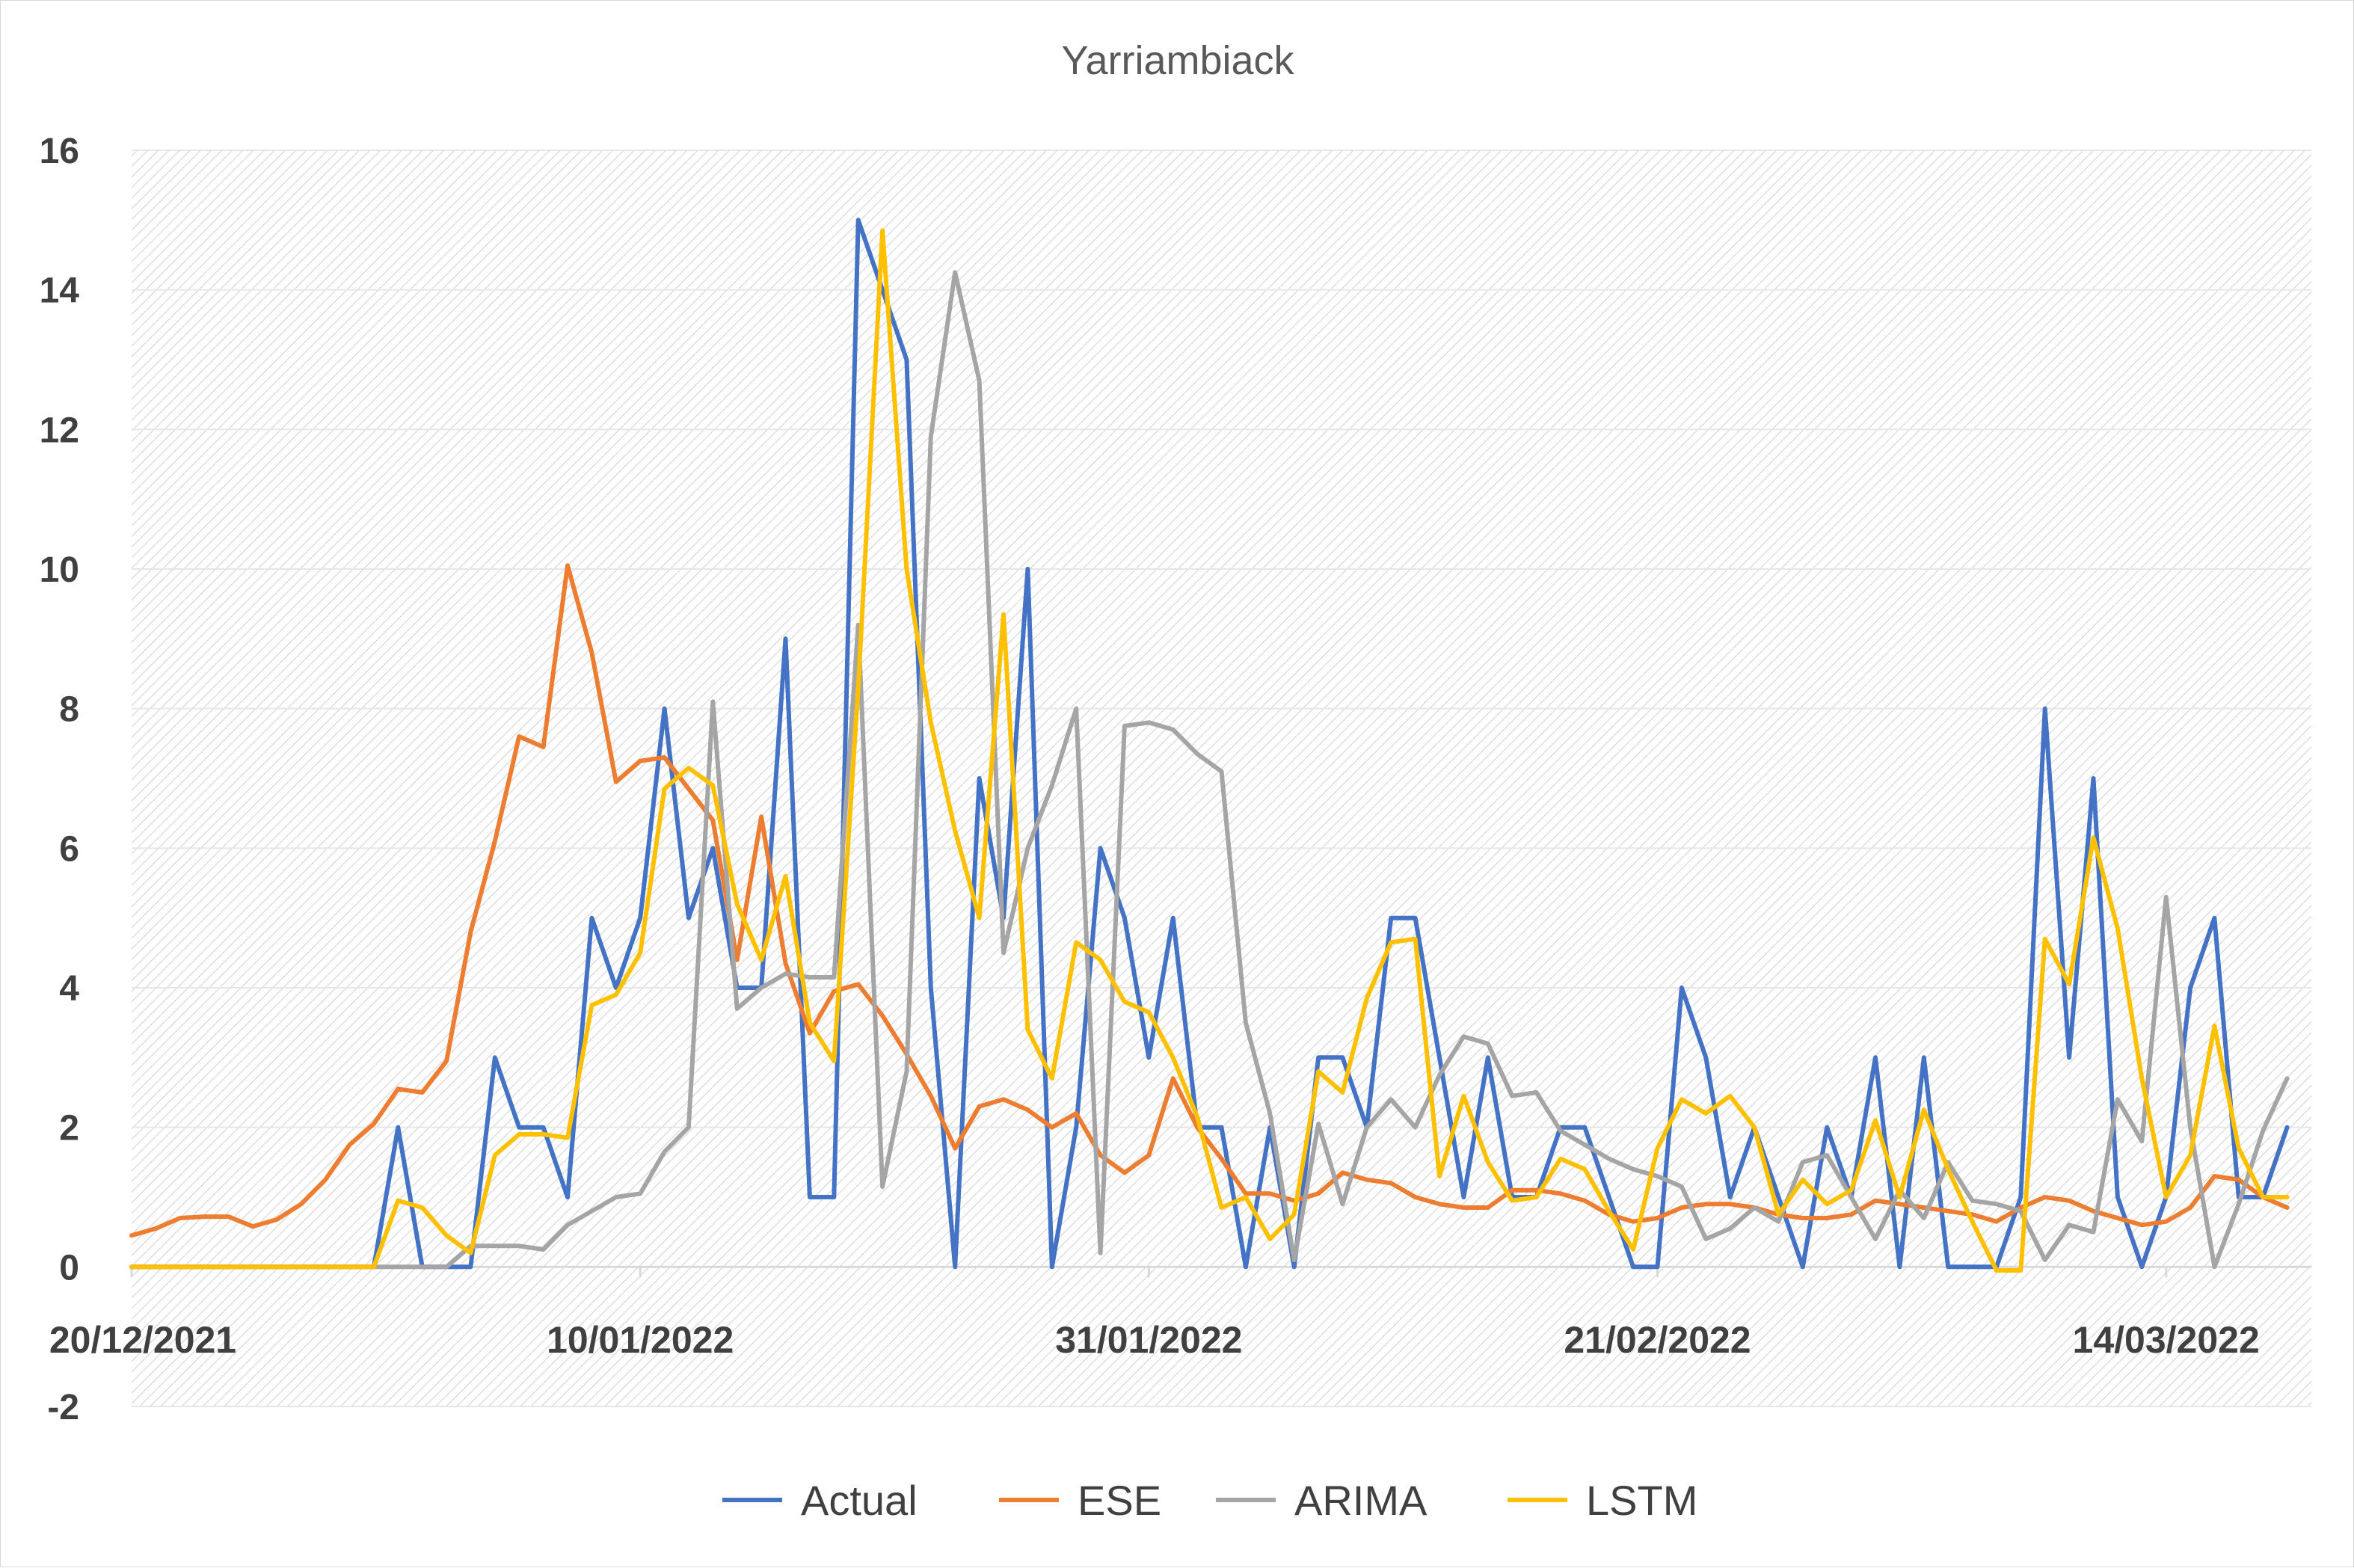  What do you see at coordinates (1119, 1500) in the screenshot?
I see `legend-label-ese: ESE` at bounding box center [1119, 1500].